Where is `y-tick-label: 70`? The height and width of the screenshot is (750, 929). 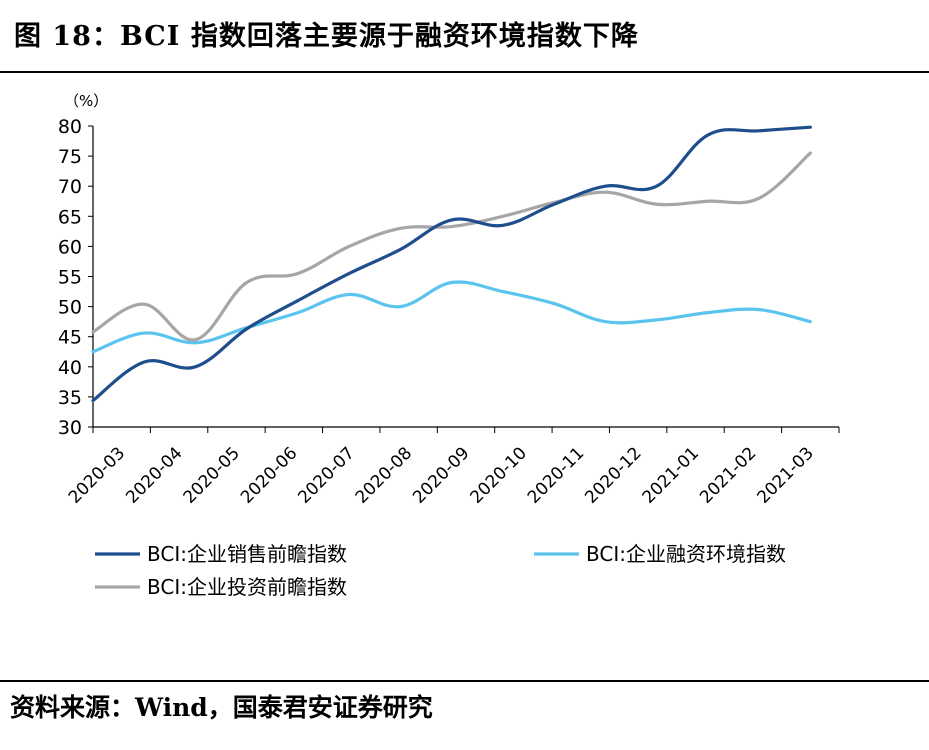
y-tick-label: 70 is located at coordinates (70, 187).